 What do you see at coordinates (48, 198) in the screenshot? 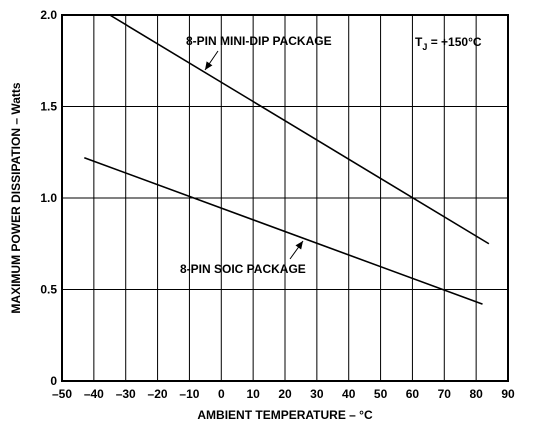
I see `y-tick-label: 1.0` at bounding box center [48, 198].